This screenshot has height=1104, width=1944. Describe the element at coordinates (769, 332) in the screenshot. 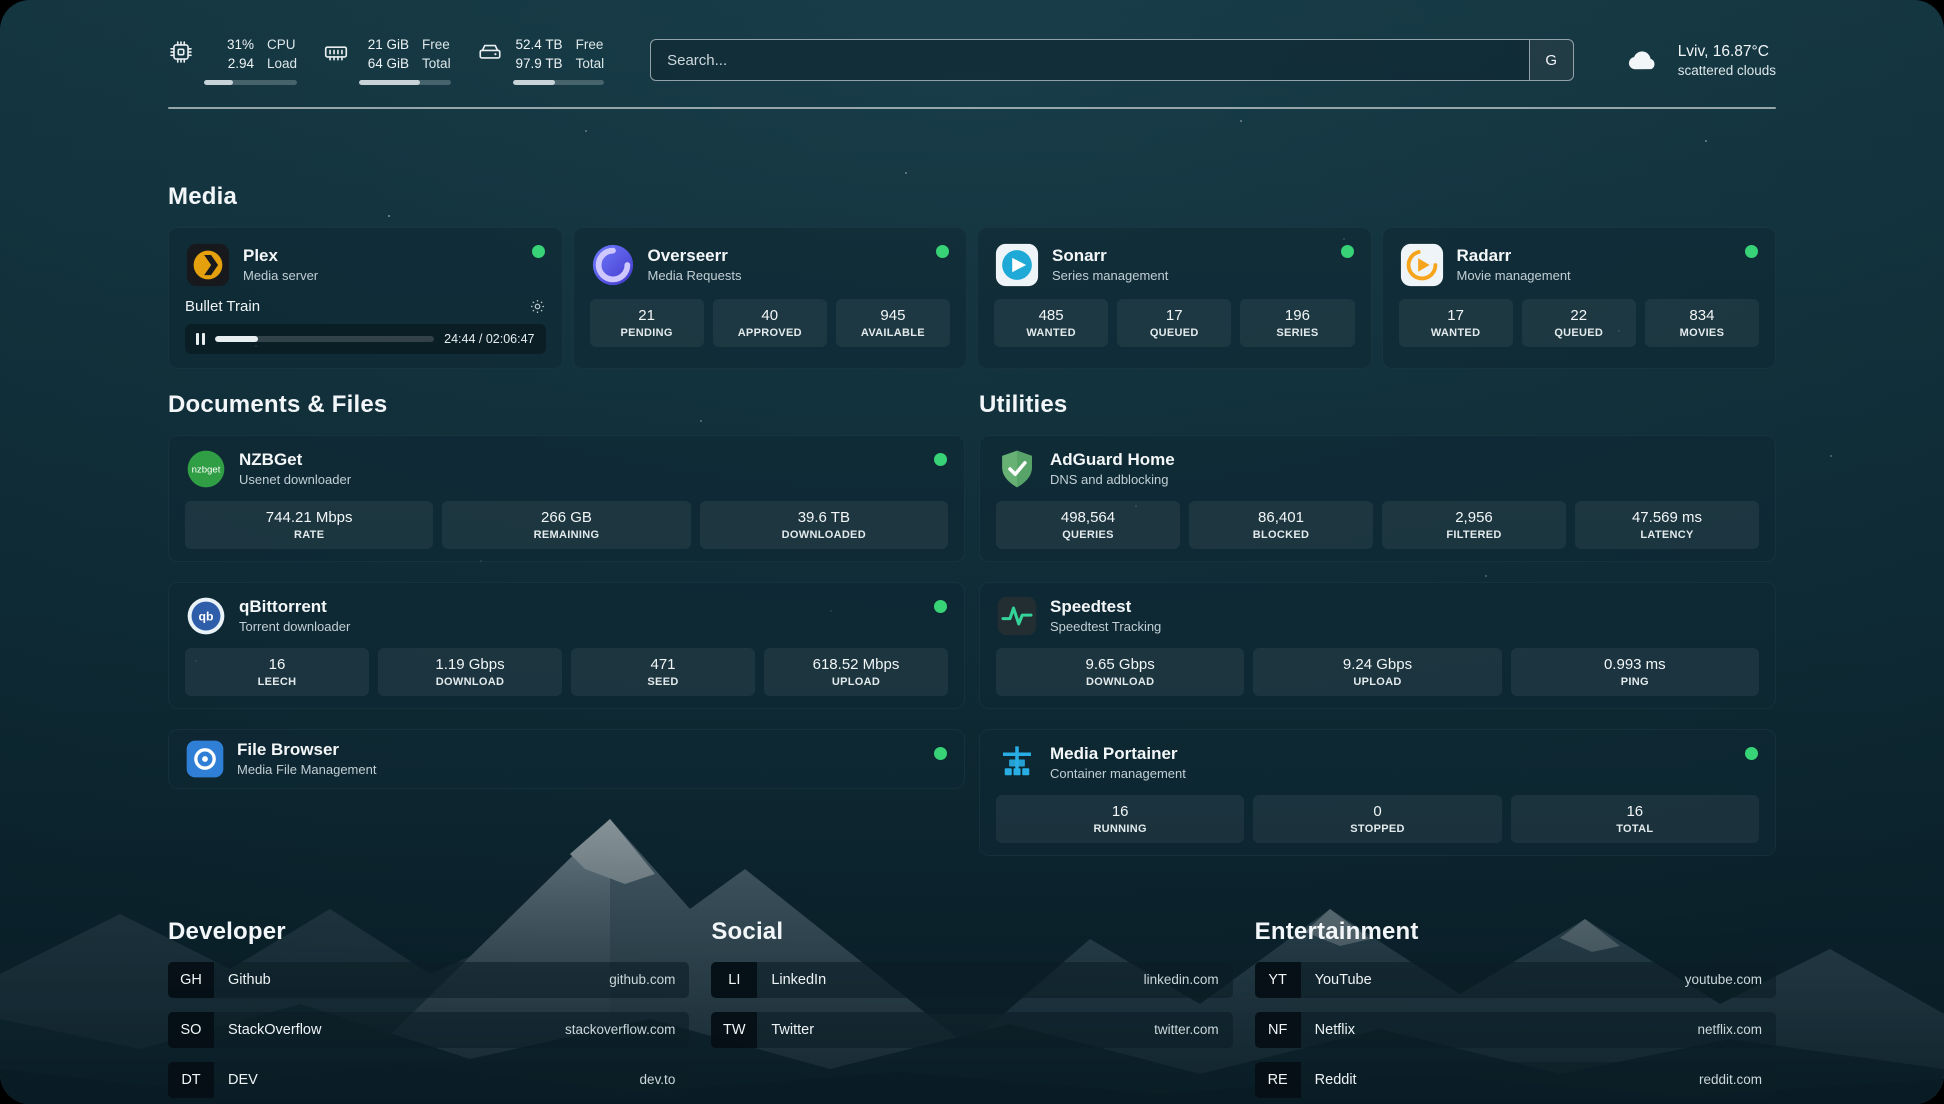

I see `stat-label: APPROVED` at that location.